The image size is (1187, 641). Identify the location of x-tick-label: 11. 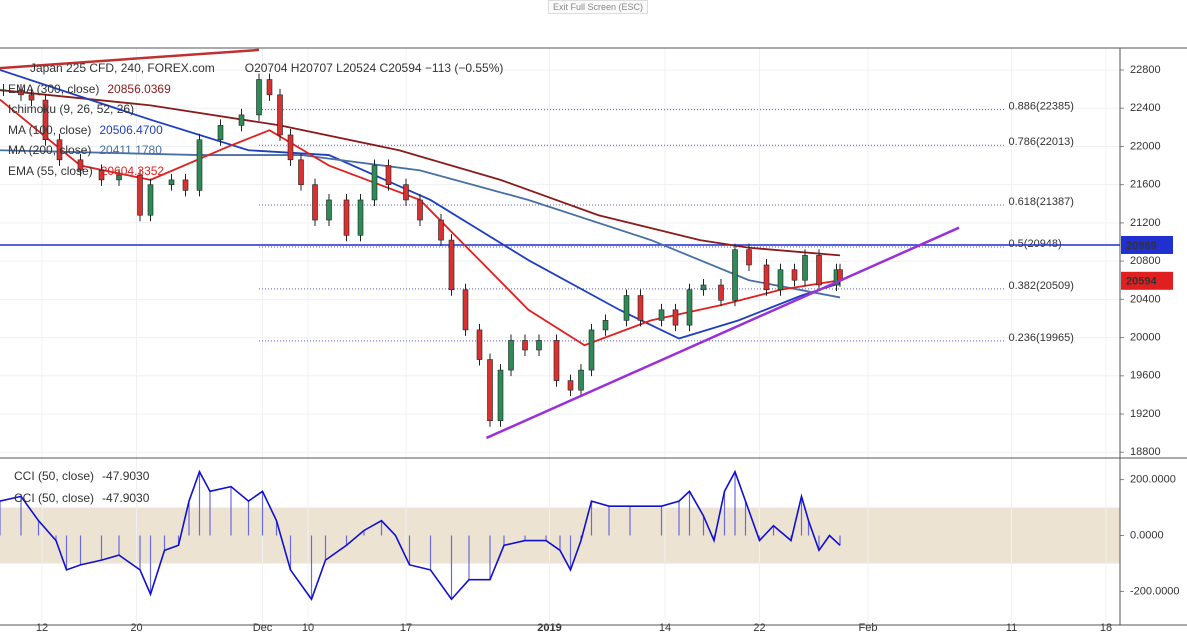
(1011, 628).